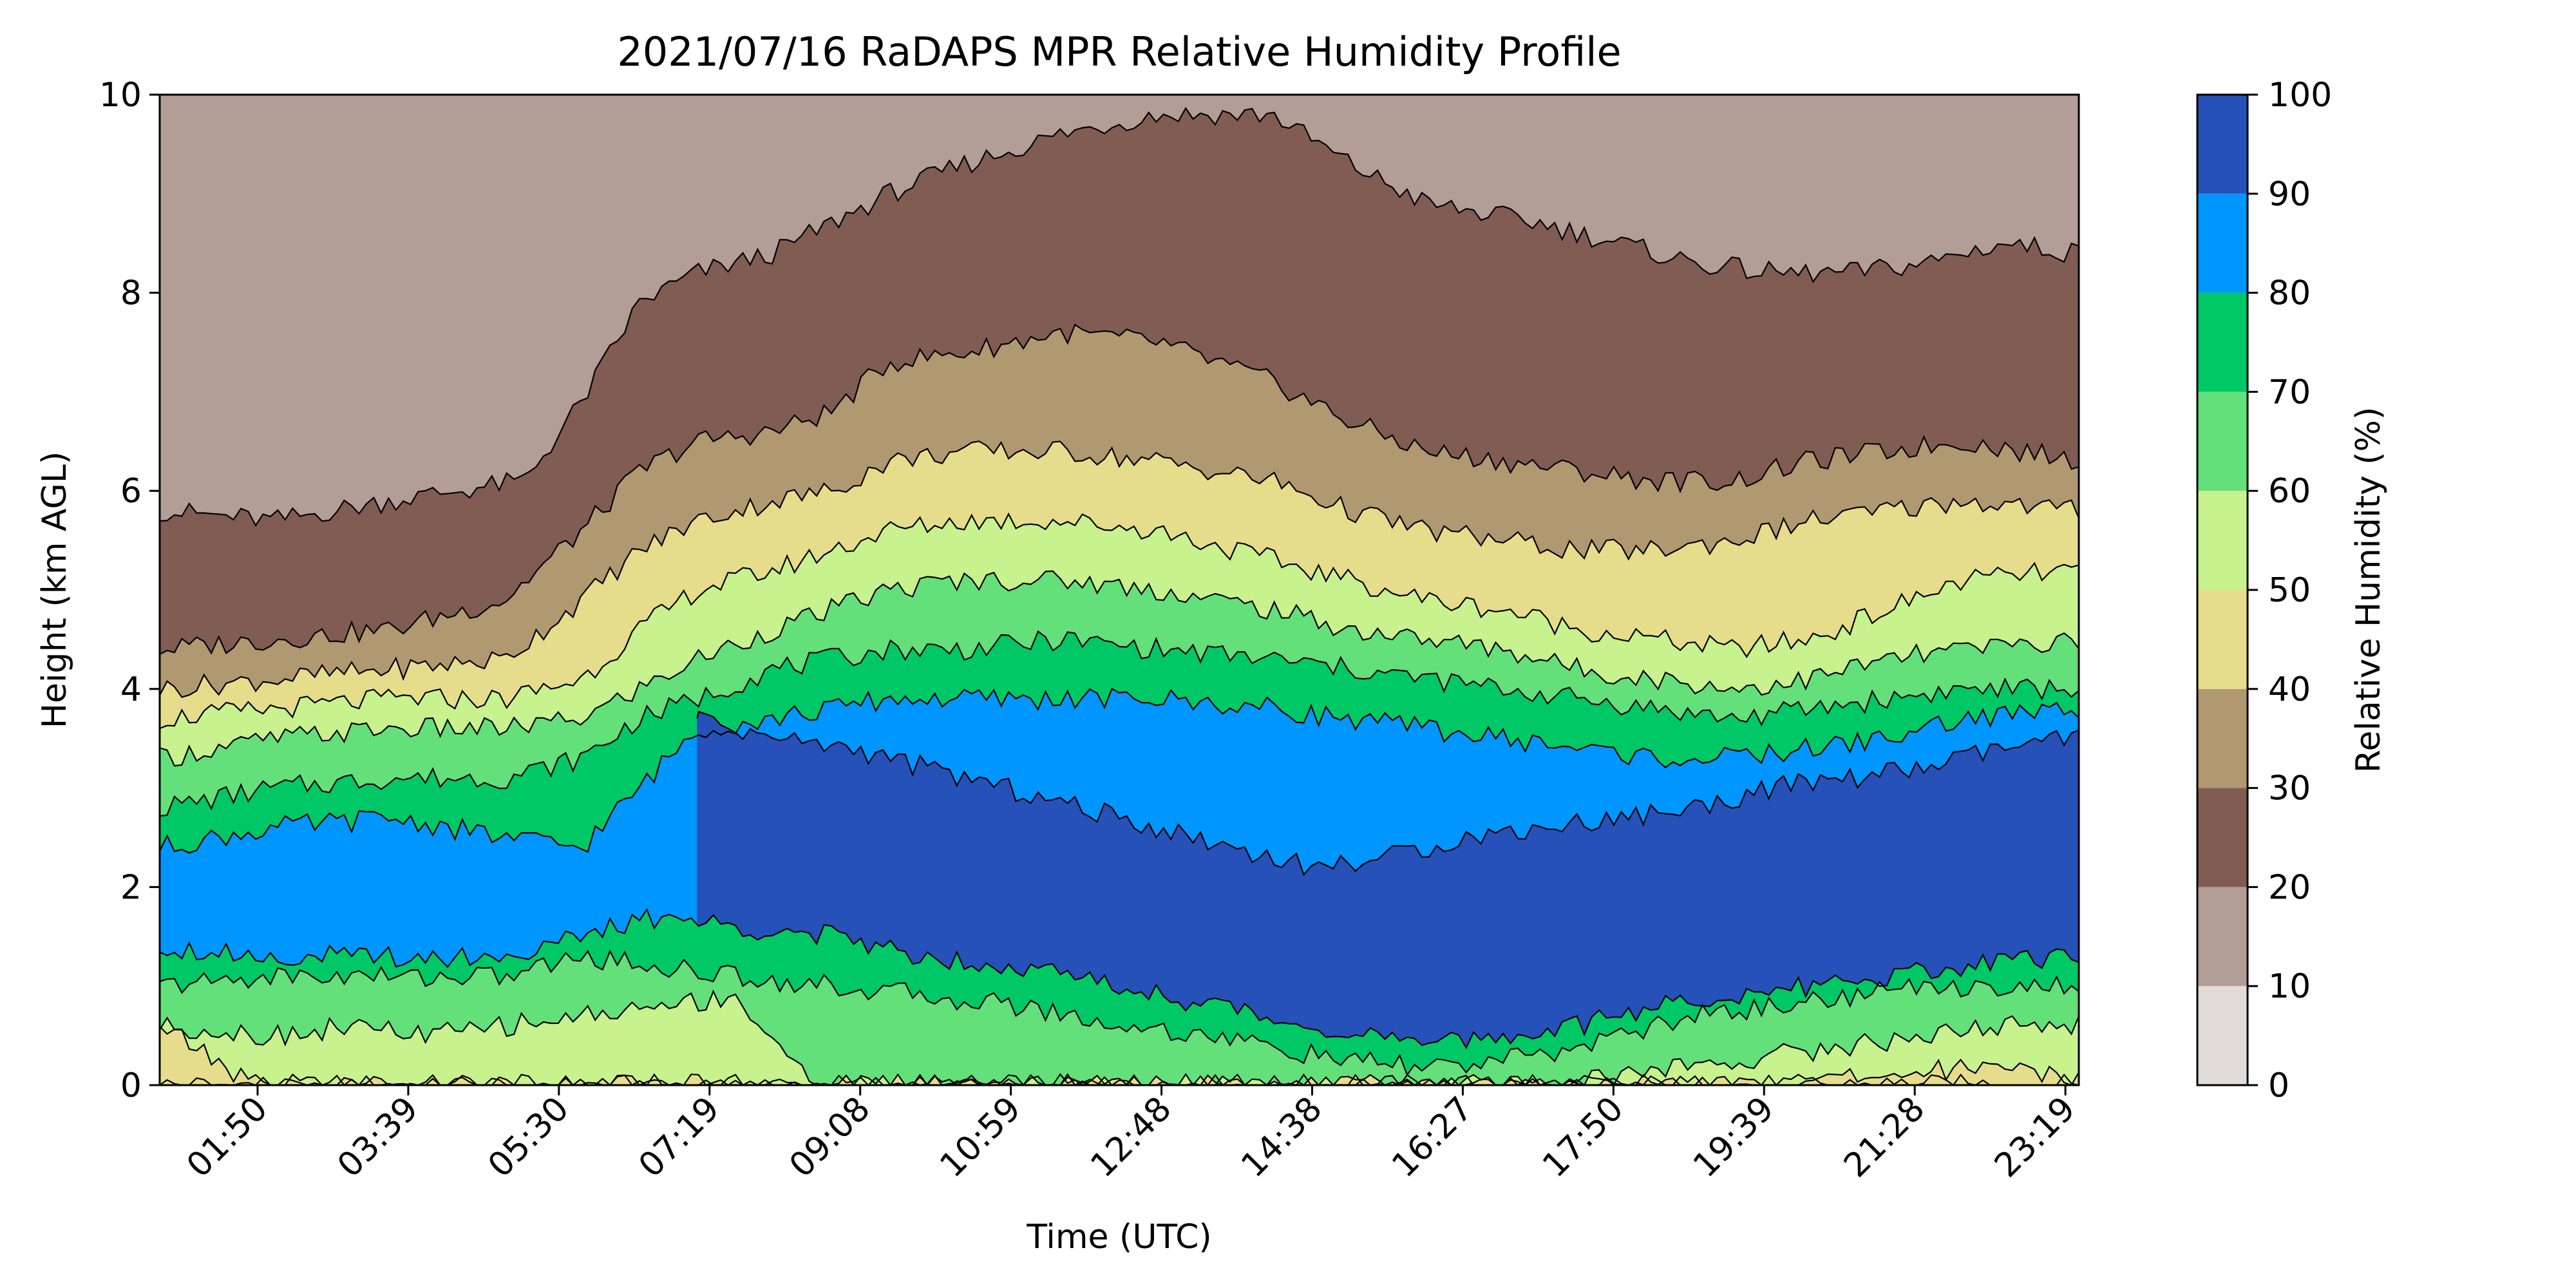  Describe the element at coordinates (2289, 590) in the screenshot. I see `colorbar-tick-label: 50` at that location.